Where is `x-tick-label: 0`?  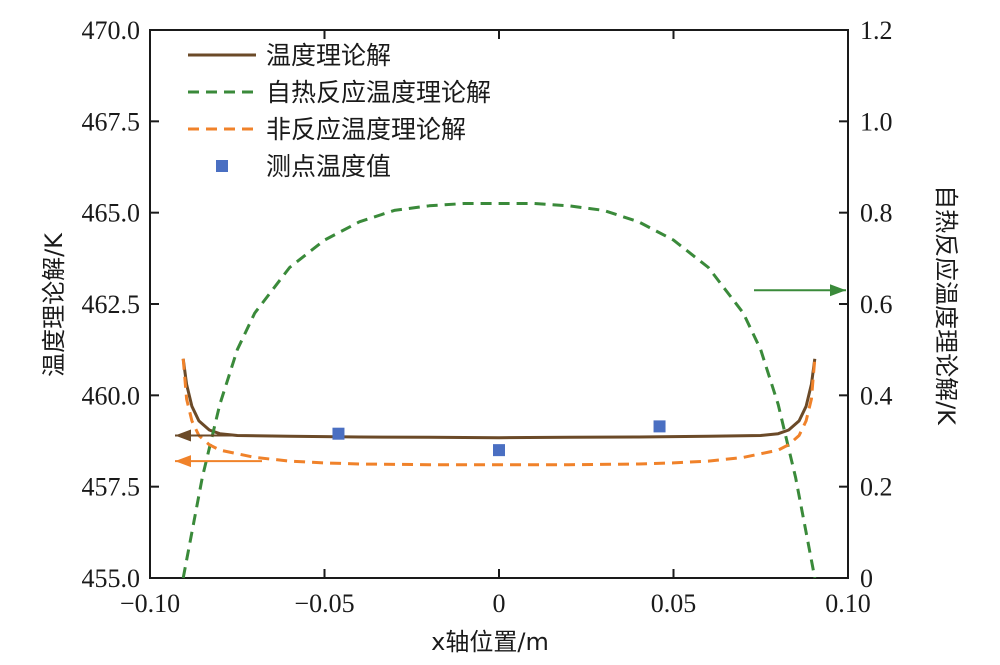
x-tick-label: 0 is located at coordinates (499, 603).